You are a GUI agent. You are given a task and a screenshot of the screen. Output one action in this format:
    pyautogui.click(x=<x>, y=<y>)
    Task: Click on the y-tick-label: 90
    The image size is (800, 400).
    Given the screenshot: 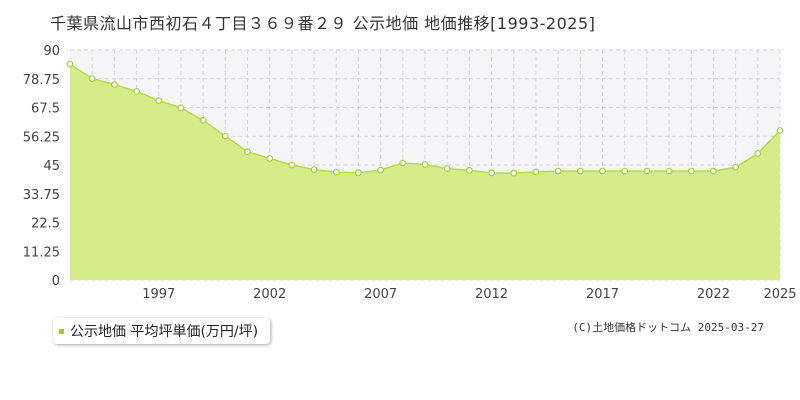 What is the action you would take?
    pyautogui.click(x=51, y=51)
    